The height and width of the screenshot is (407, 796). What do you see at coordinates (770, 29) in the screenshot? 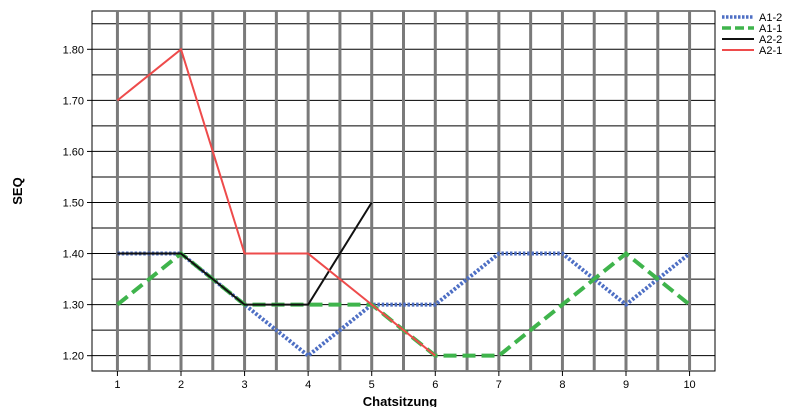
I see `legend-label-a1-1: A1-1` at bounding box center [770, 29].